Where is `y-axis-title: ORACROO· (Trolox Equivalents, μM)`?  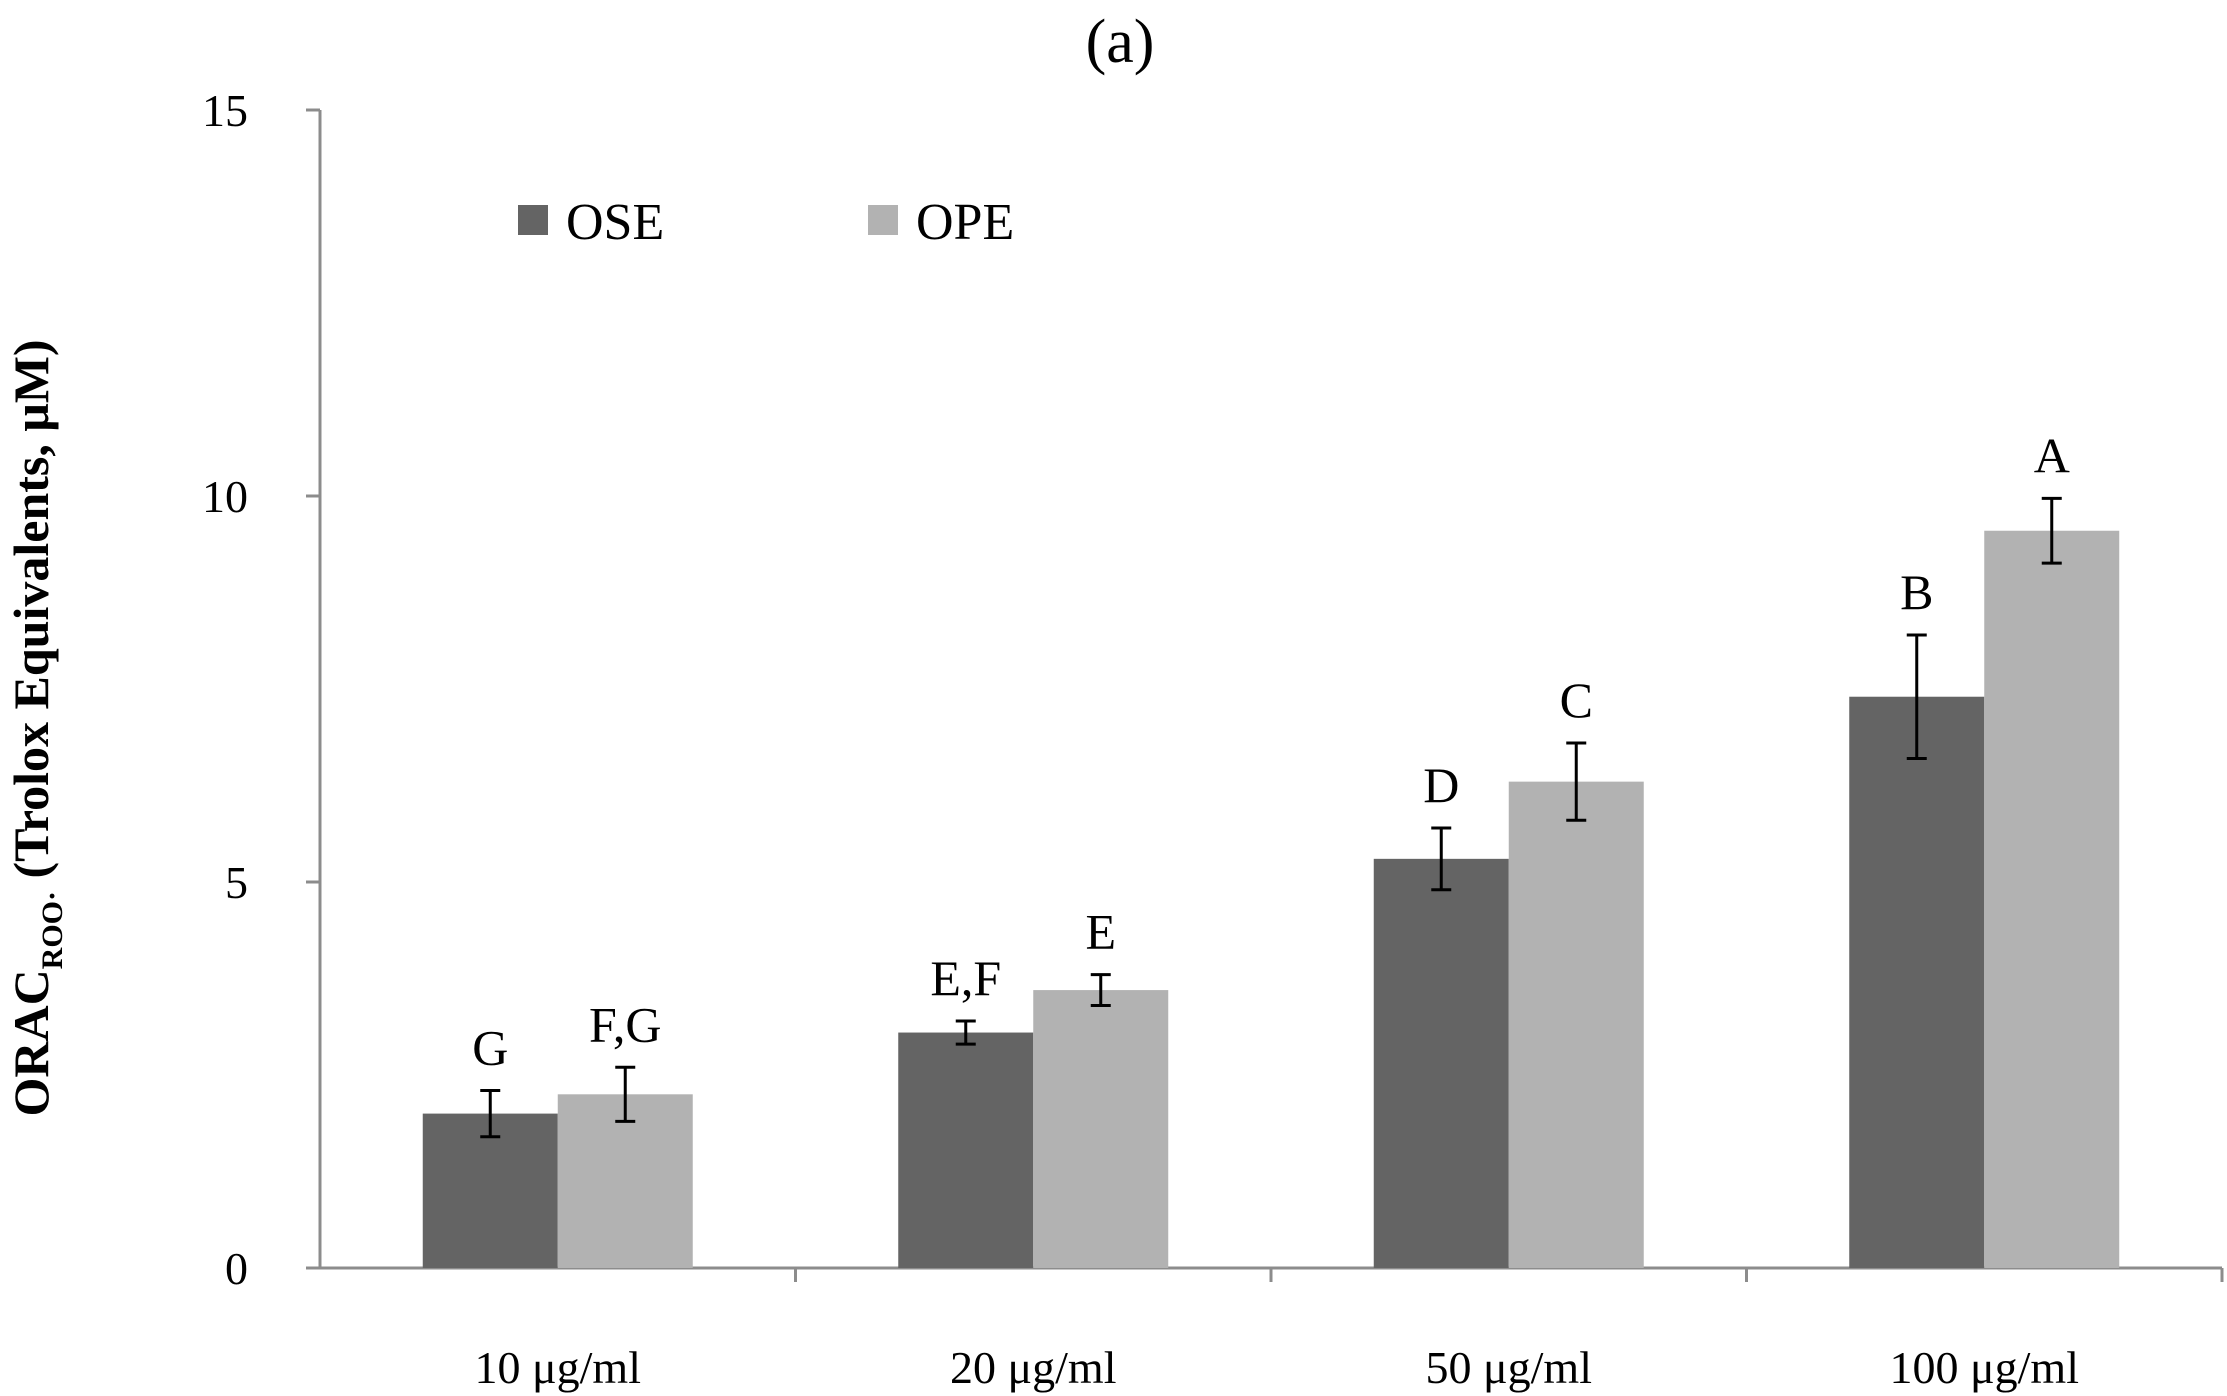
y-axis-title: ORACROO· (Trolox Equivalents, μM) is located at coordinates (36, 727).